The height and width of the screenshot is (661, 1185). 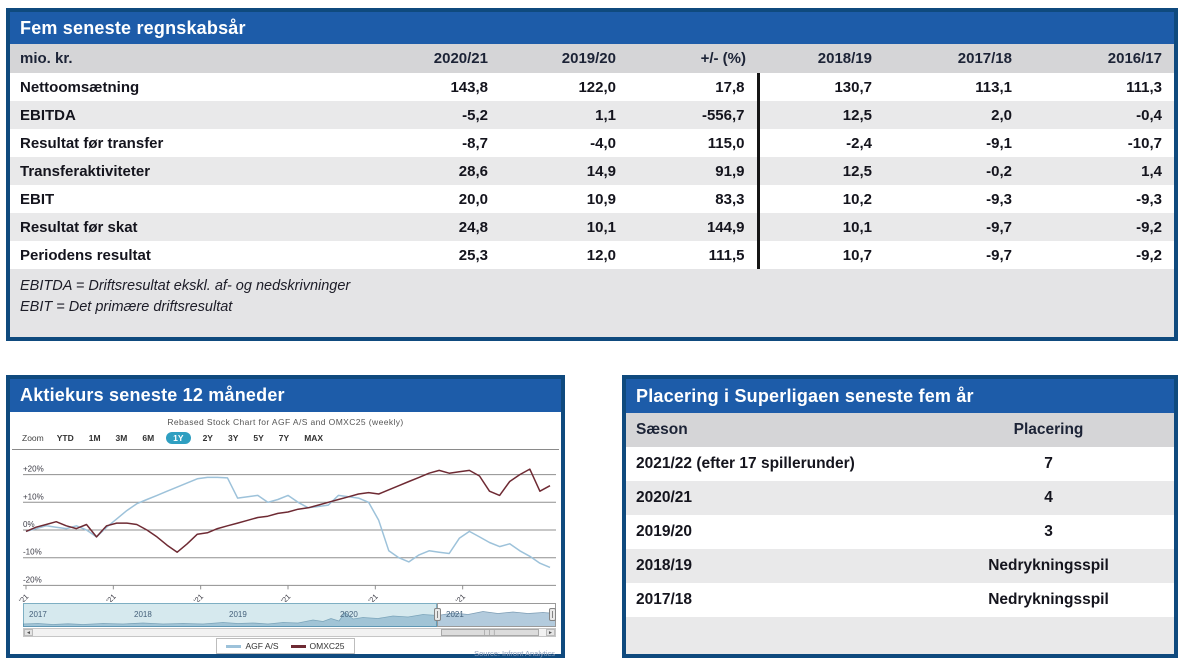 I want to click on financials-title: Fem seneste regnskabsår, so click(x=592, y=28).